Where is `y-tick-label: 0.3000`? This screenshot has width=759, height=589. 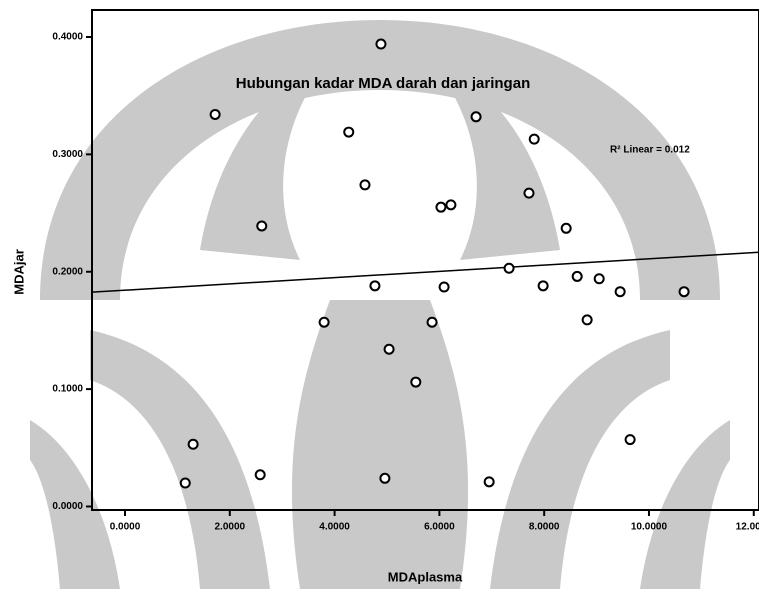
y-tick-label: 0.3000 is located at coordinates (67, 154).